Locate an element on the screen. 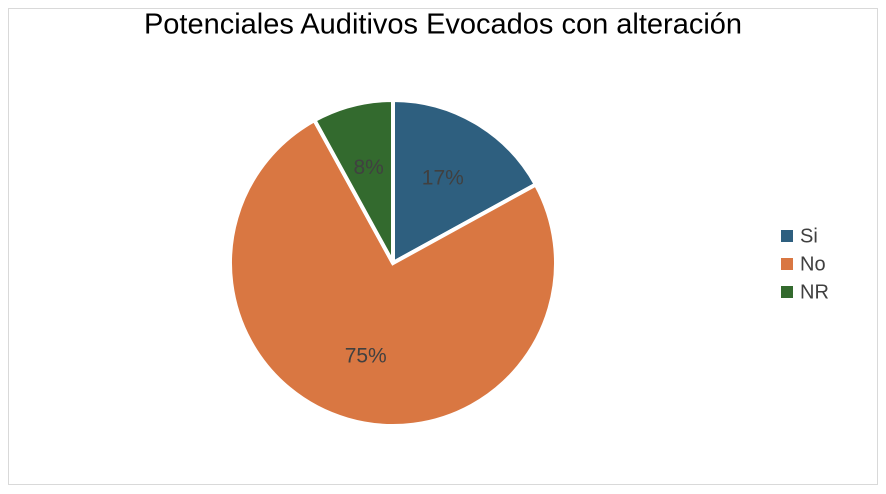  legend-label: NR is located at coordinates (814, 292).